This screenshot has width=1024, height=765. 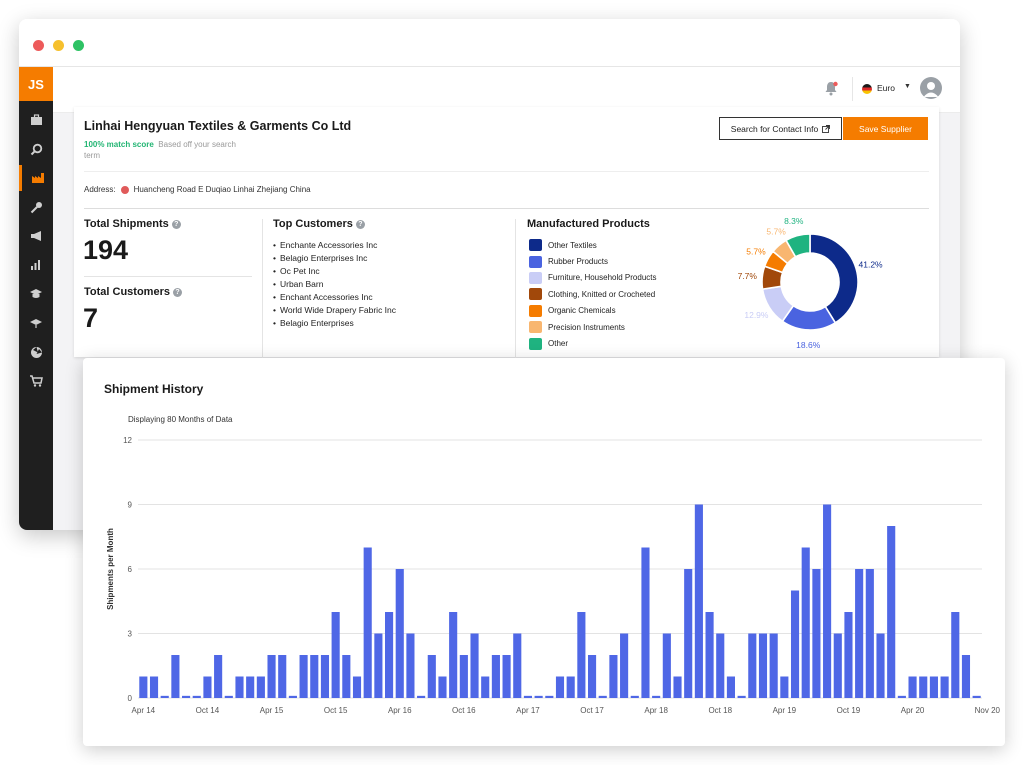 What do you see at coordinates (36, 381) in the screenshot?
I see `cart-icon` at bounding box center [36, 381].